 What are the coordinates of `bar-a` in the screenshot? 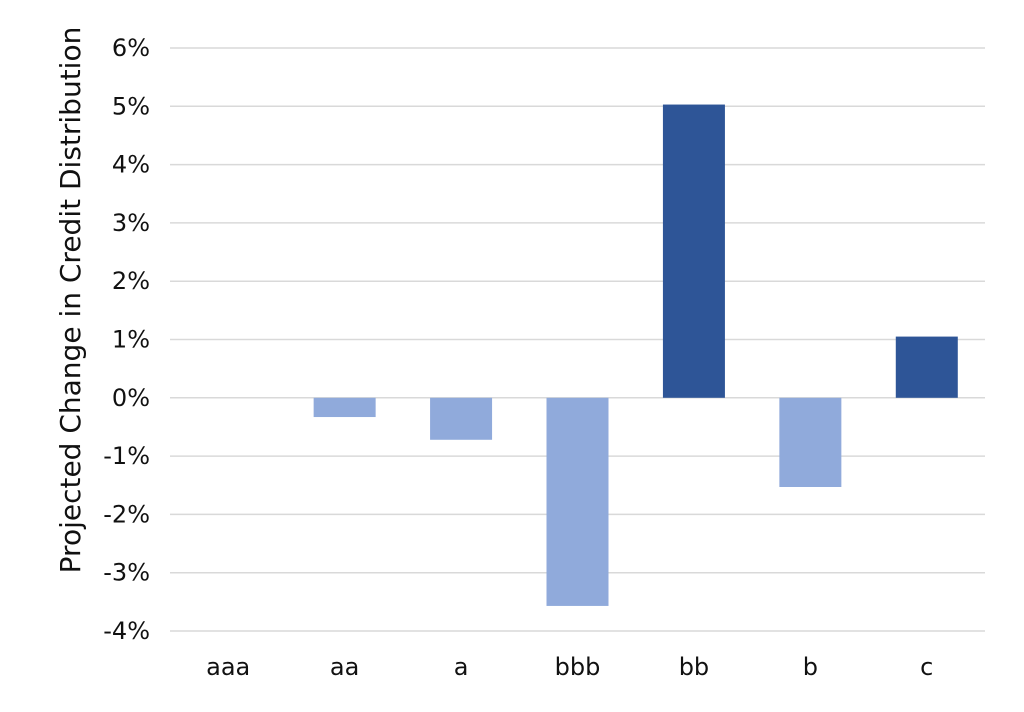 It's located at (461, 418).